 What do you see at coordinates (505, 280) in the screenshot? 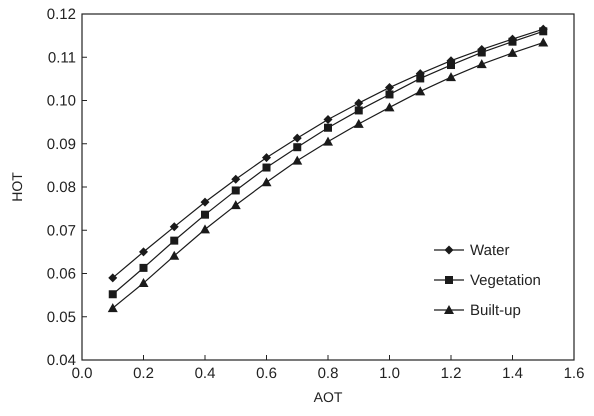
I see `legend-label: Vegetation` at bounding box center [505, 280].